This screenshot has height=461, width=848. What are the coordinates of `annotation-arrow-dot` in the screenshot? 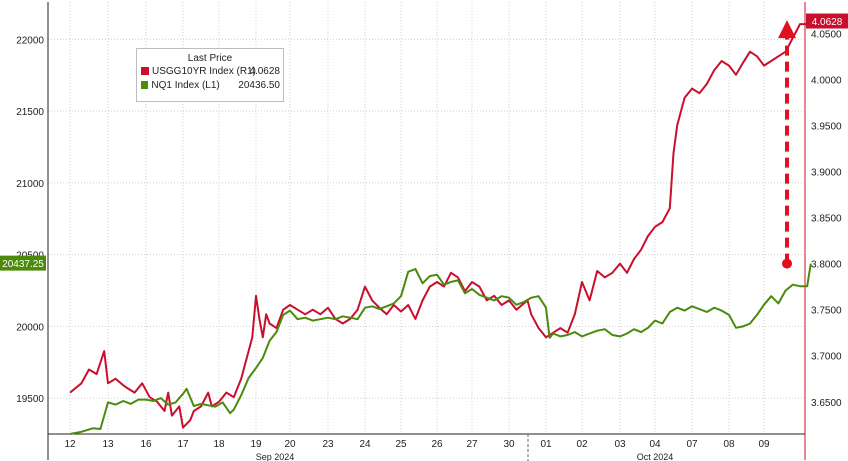 It's located at (787, 263).